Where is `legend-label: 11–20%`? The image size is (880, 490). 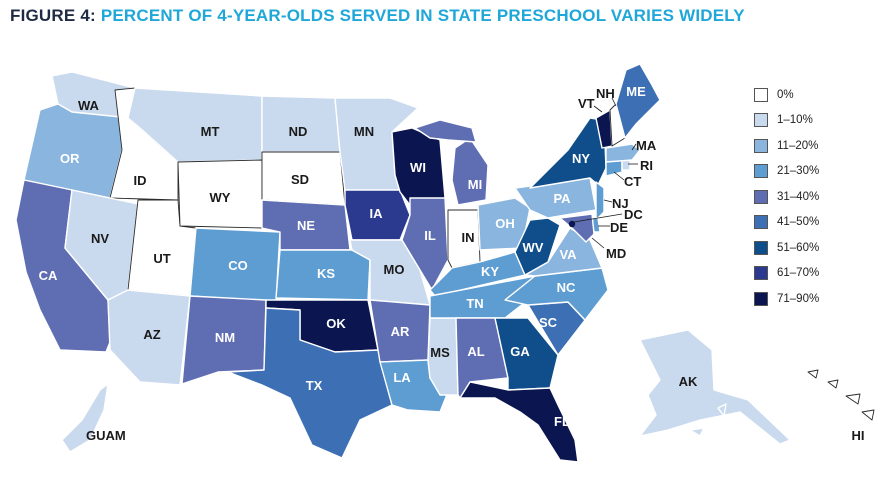 legend-label: 11–20% is located at coordinates (798, 145).